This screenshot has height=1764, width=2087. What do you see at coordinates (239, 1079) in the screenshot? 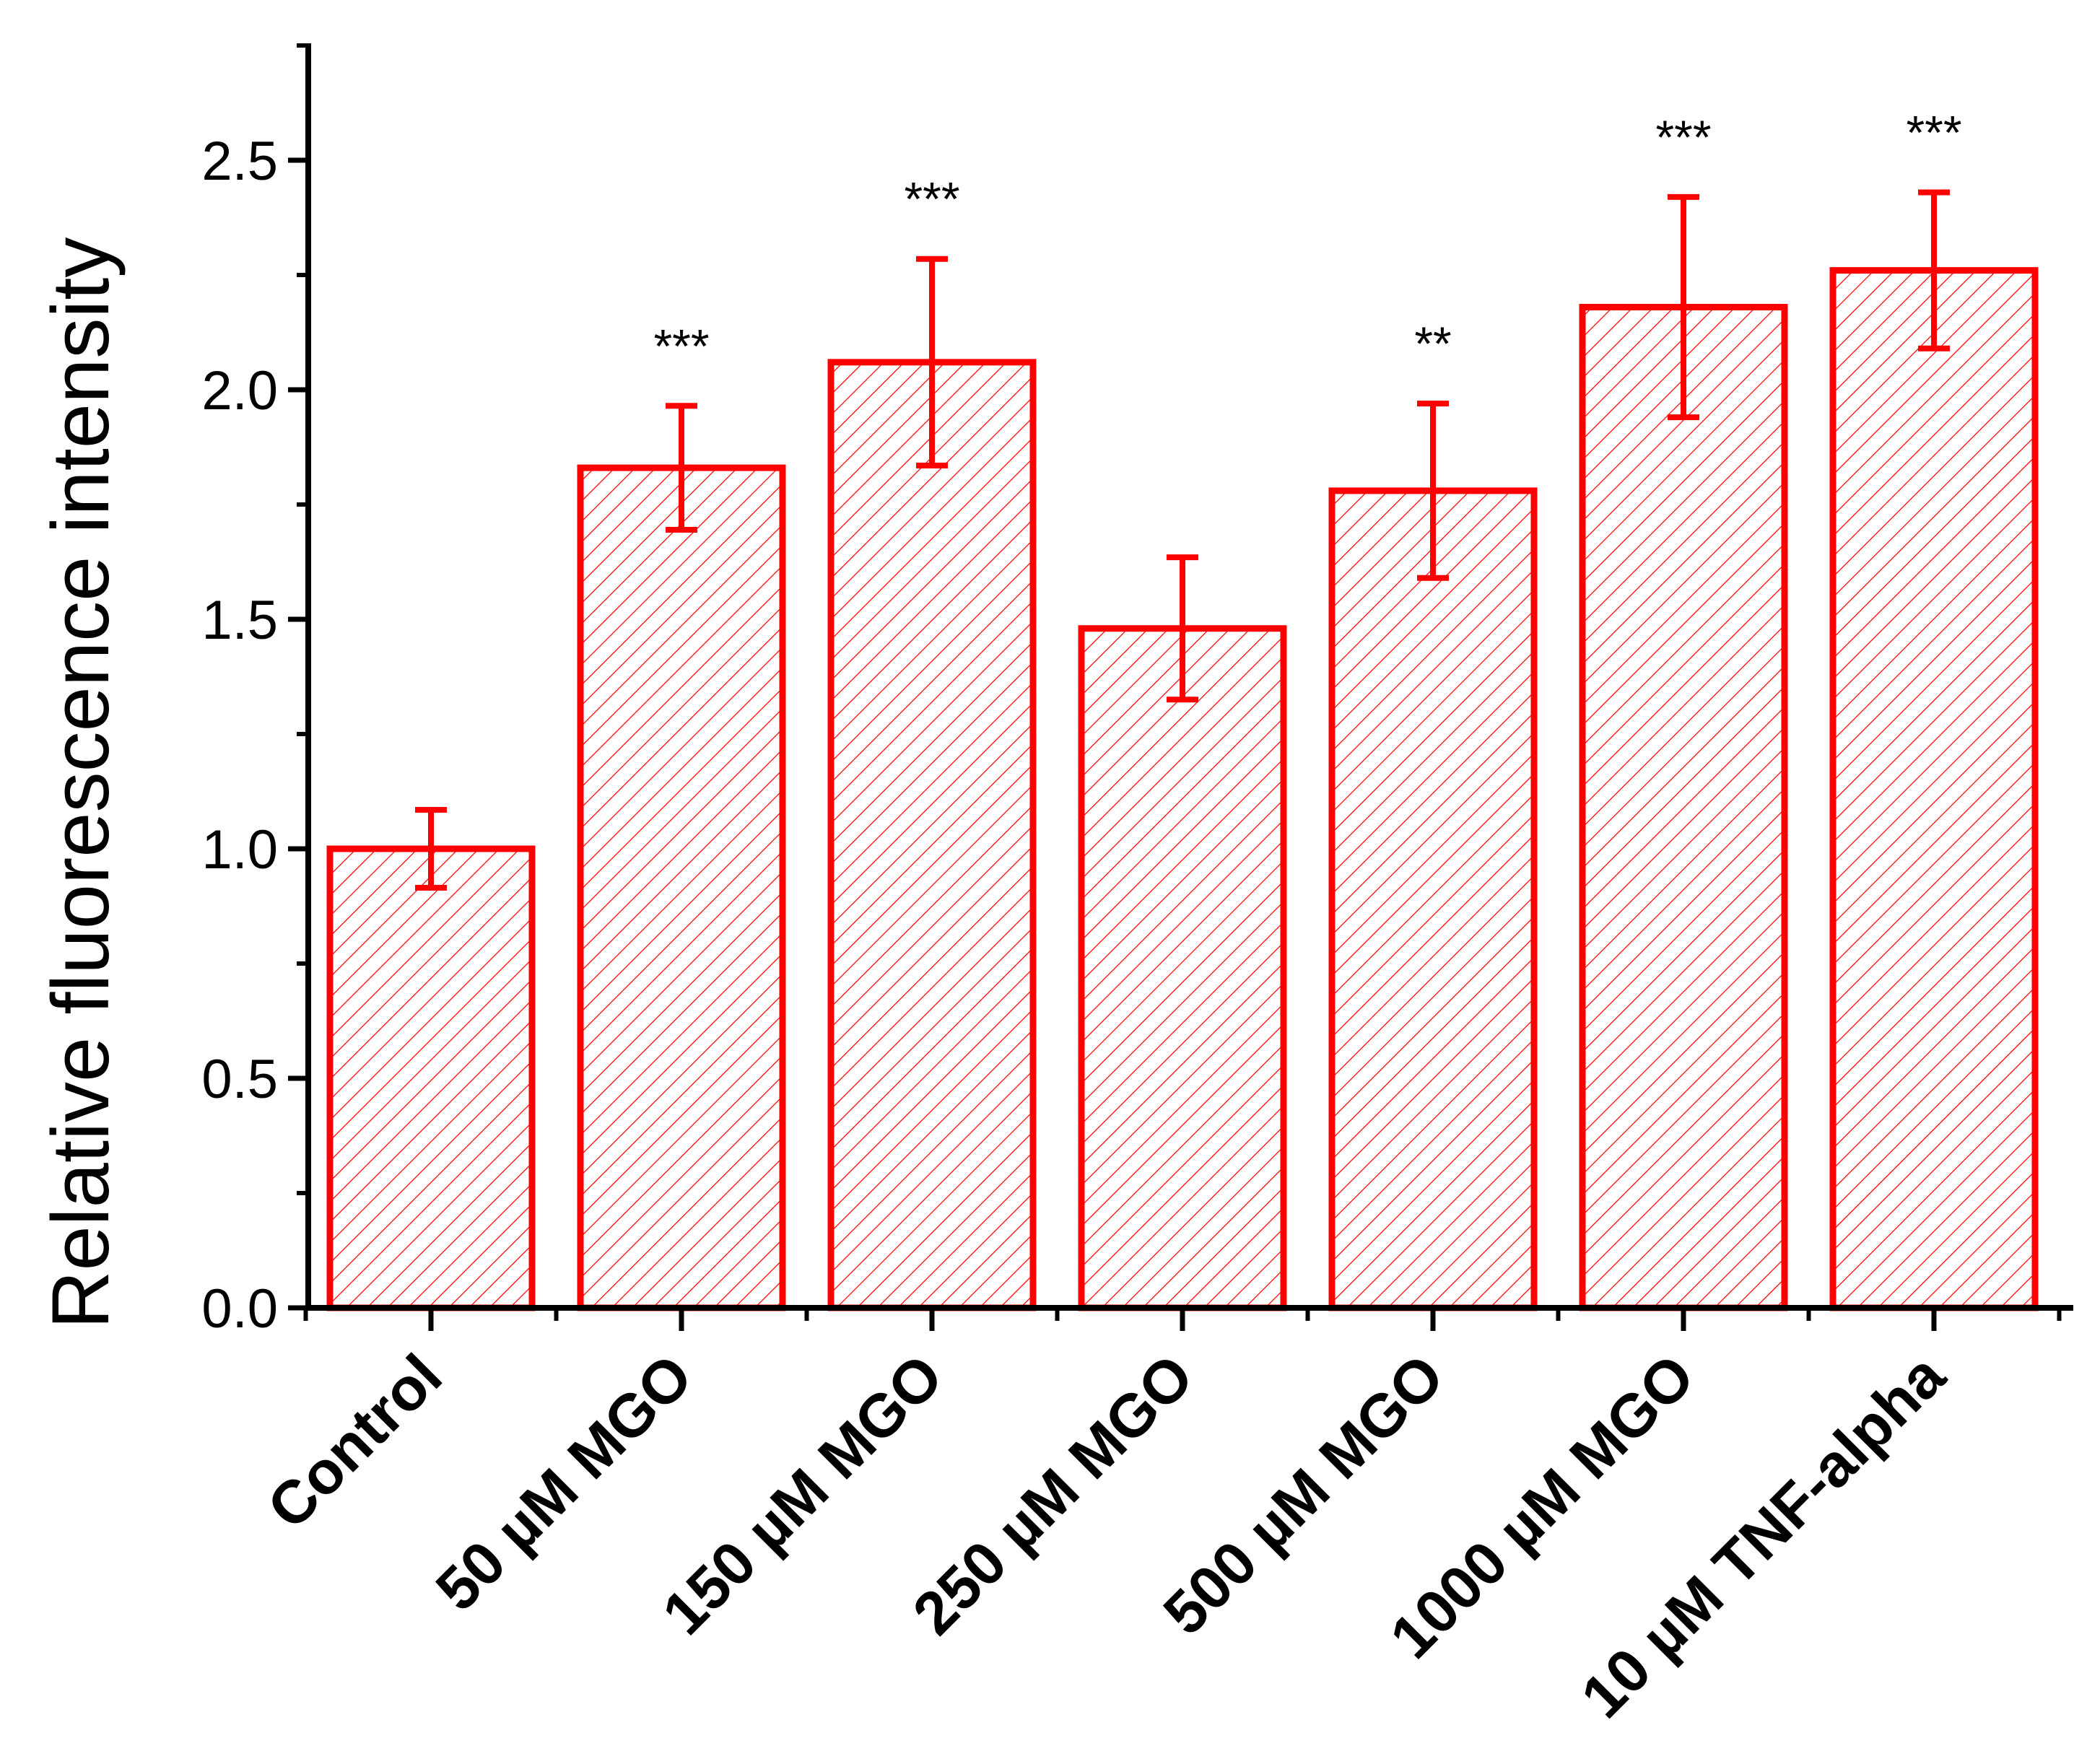
I see `y-tick-label-1: 0.5` at bounding box center [239, 1079].